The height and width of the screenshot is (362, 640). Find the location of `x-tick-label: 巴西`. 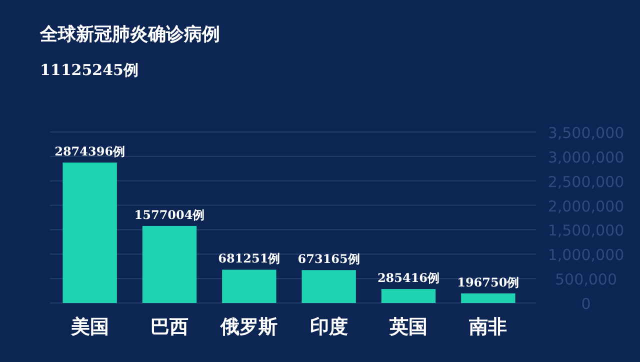

x-tick-label: 巴西 is located at coordinates (169, 327).